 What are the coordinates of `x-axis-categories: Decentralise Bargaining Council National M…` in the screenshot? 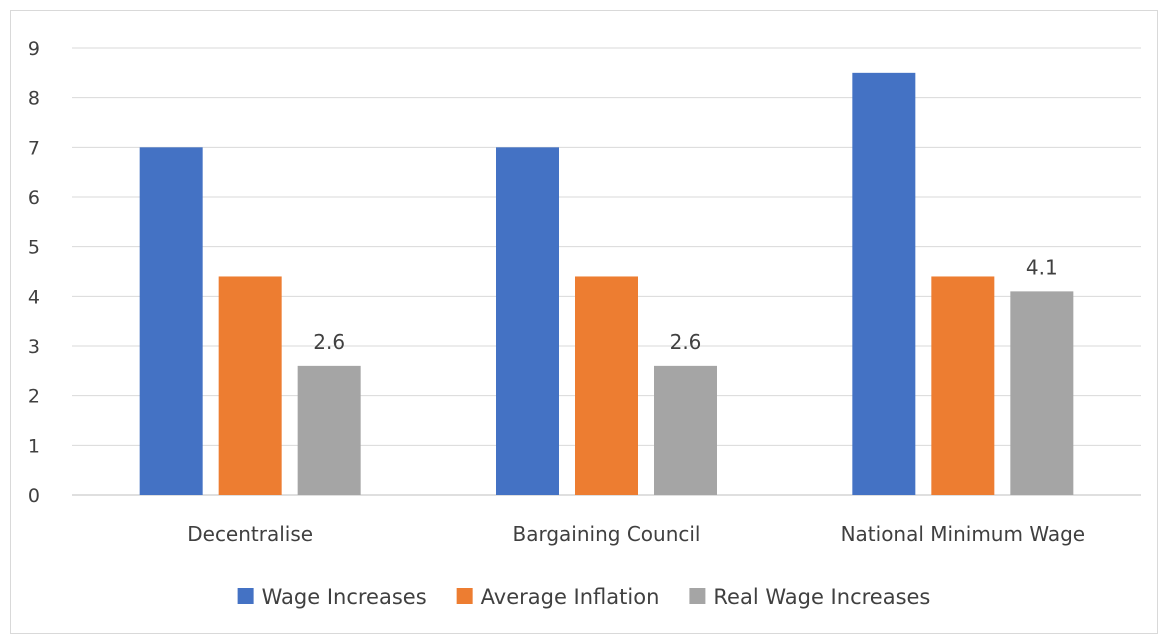 It's located at (636, 534).